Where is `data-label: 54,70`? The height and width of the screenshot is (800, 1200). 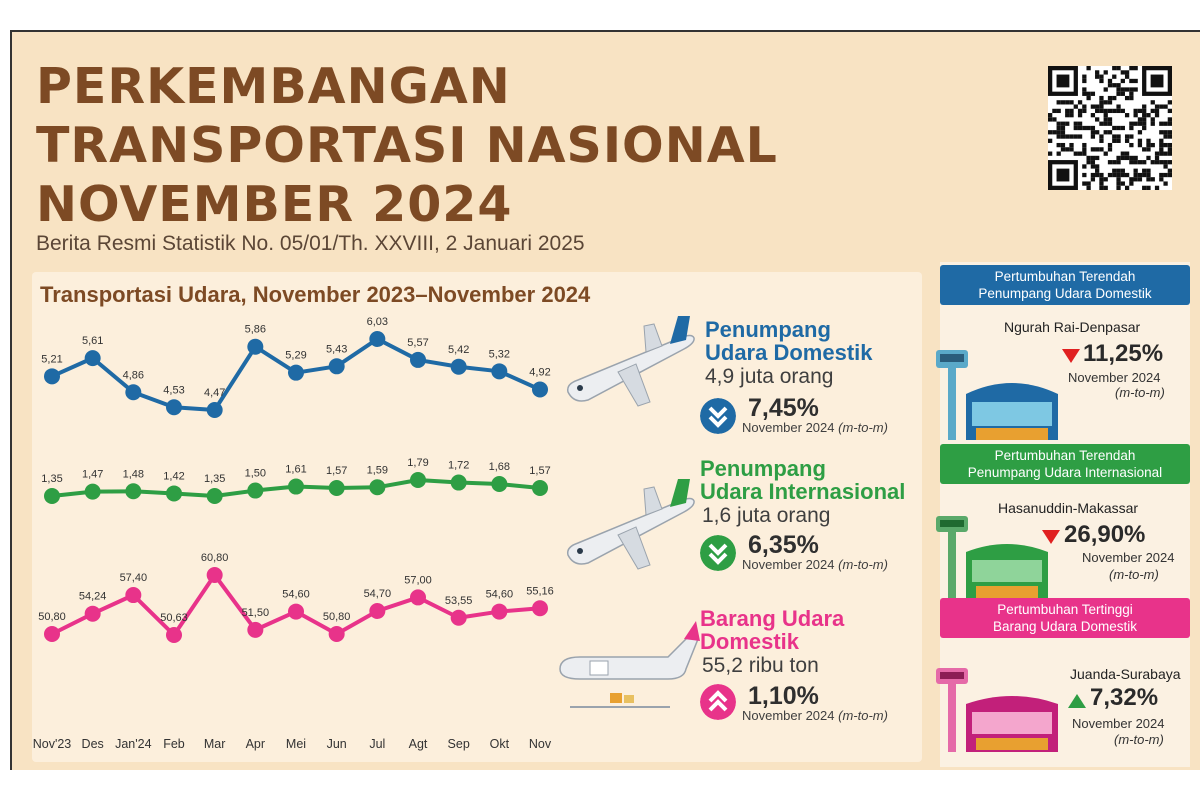 data-label: 54,70 is located at coordinates (378, 594).